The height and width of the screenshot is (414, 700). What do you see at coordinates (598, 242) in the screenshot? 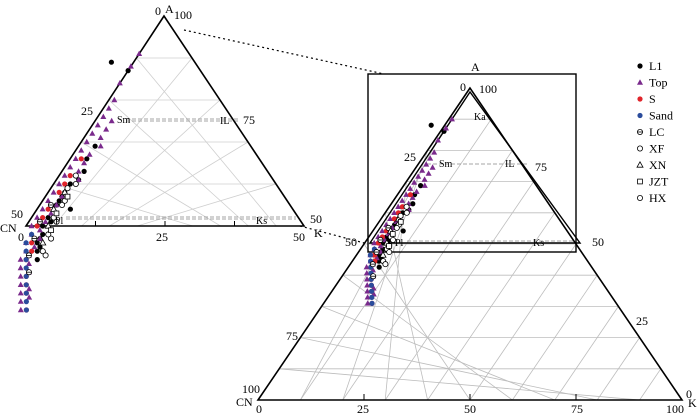
I see `inset-right-tick-50: 50` at bounding box center [598, 242].